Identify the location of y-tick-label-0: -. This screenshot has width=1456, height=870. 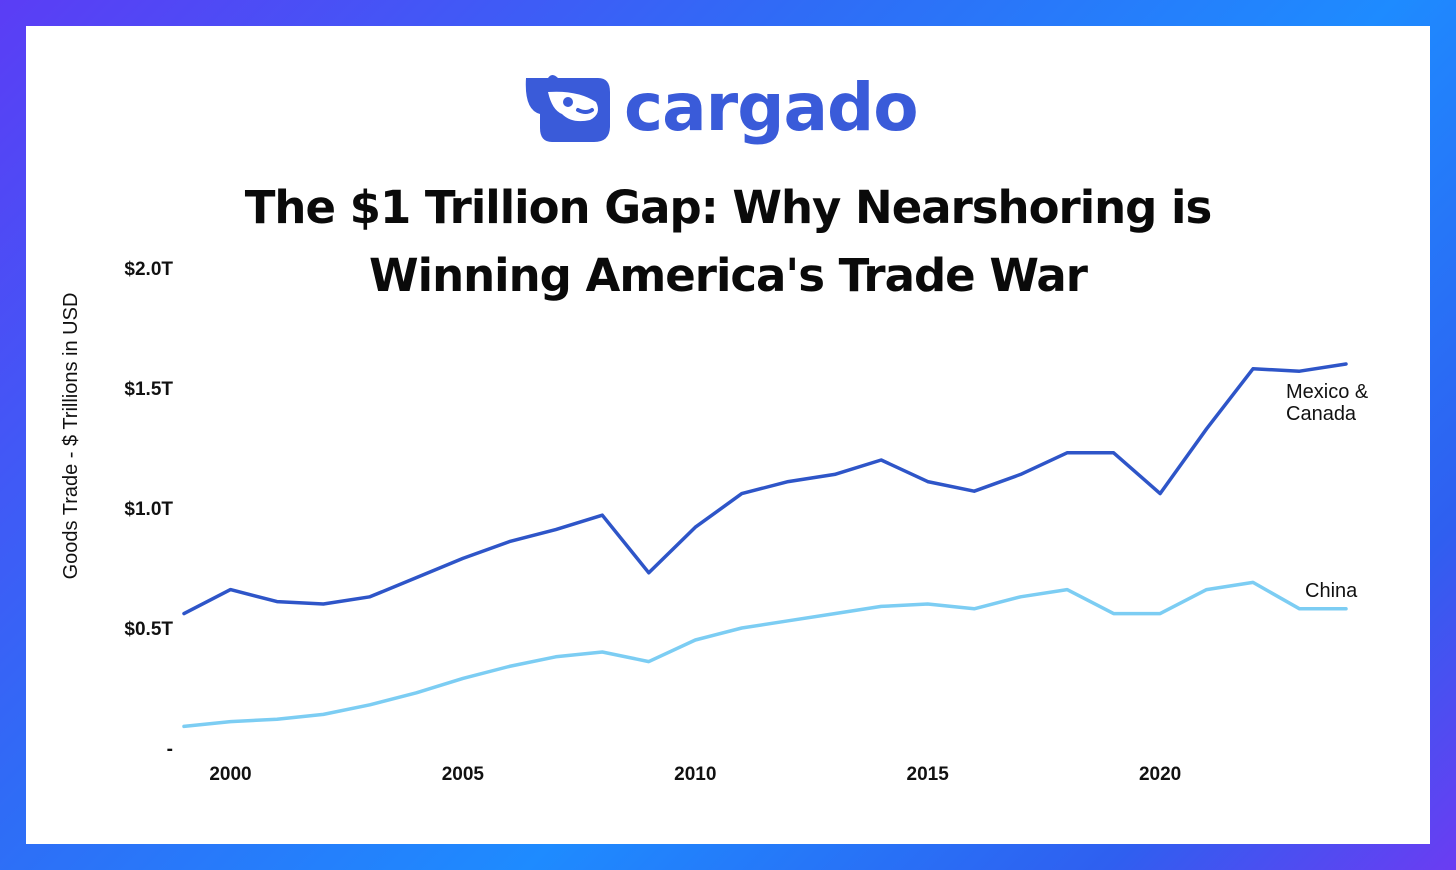
(170, 749).